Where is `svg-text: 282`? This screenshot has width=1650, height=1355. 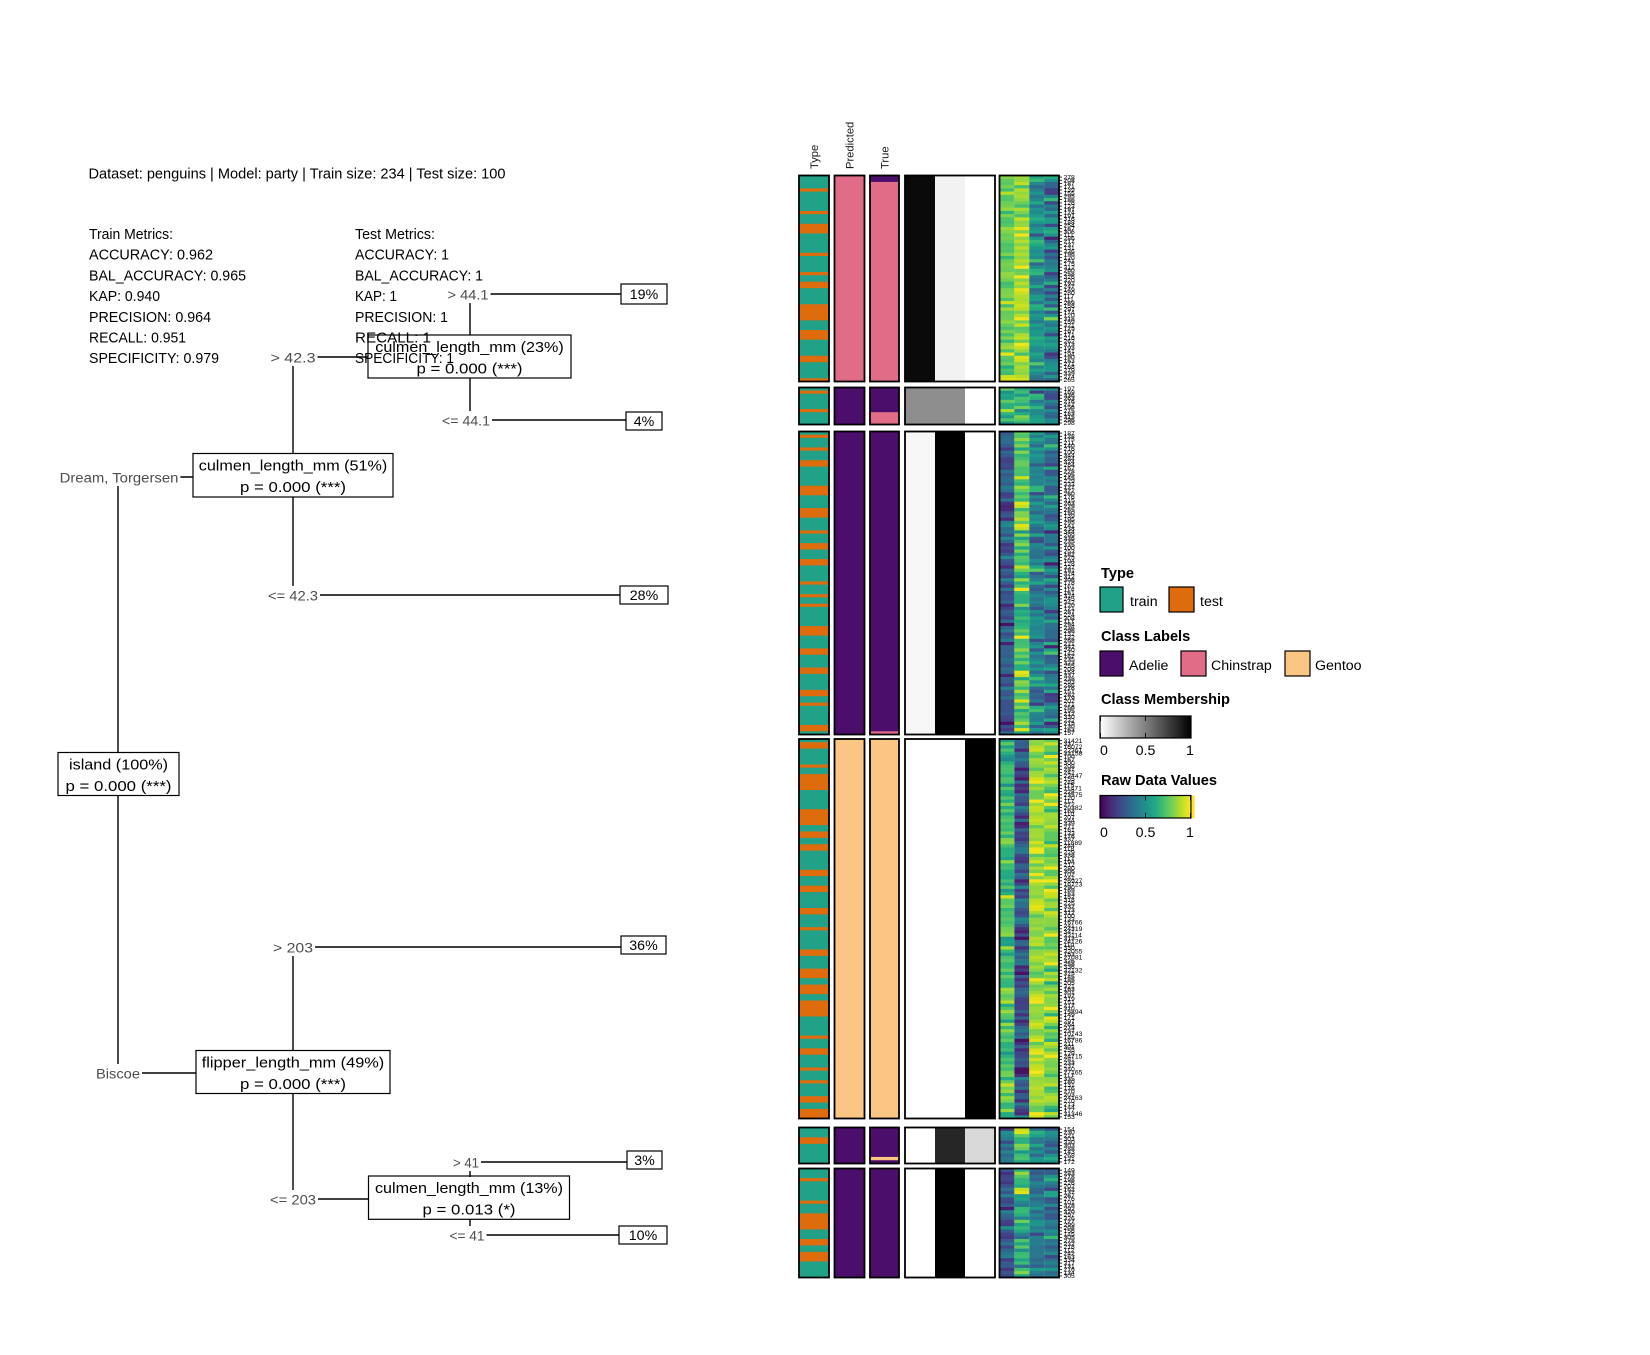 svg-text: 282 is located at coordinates (1070, 695).